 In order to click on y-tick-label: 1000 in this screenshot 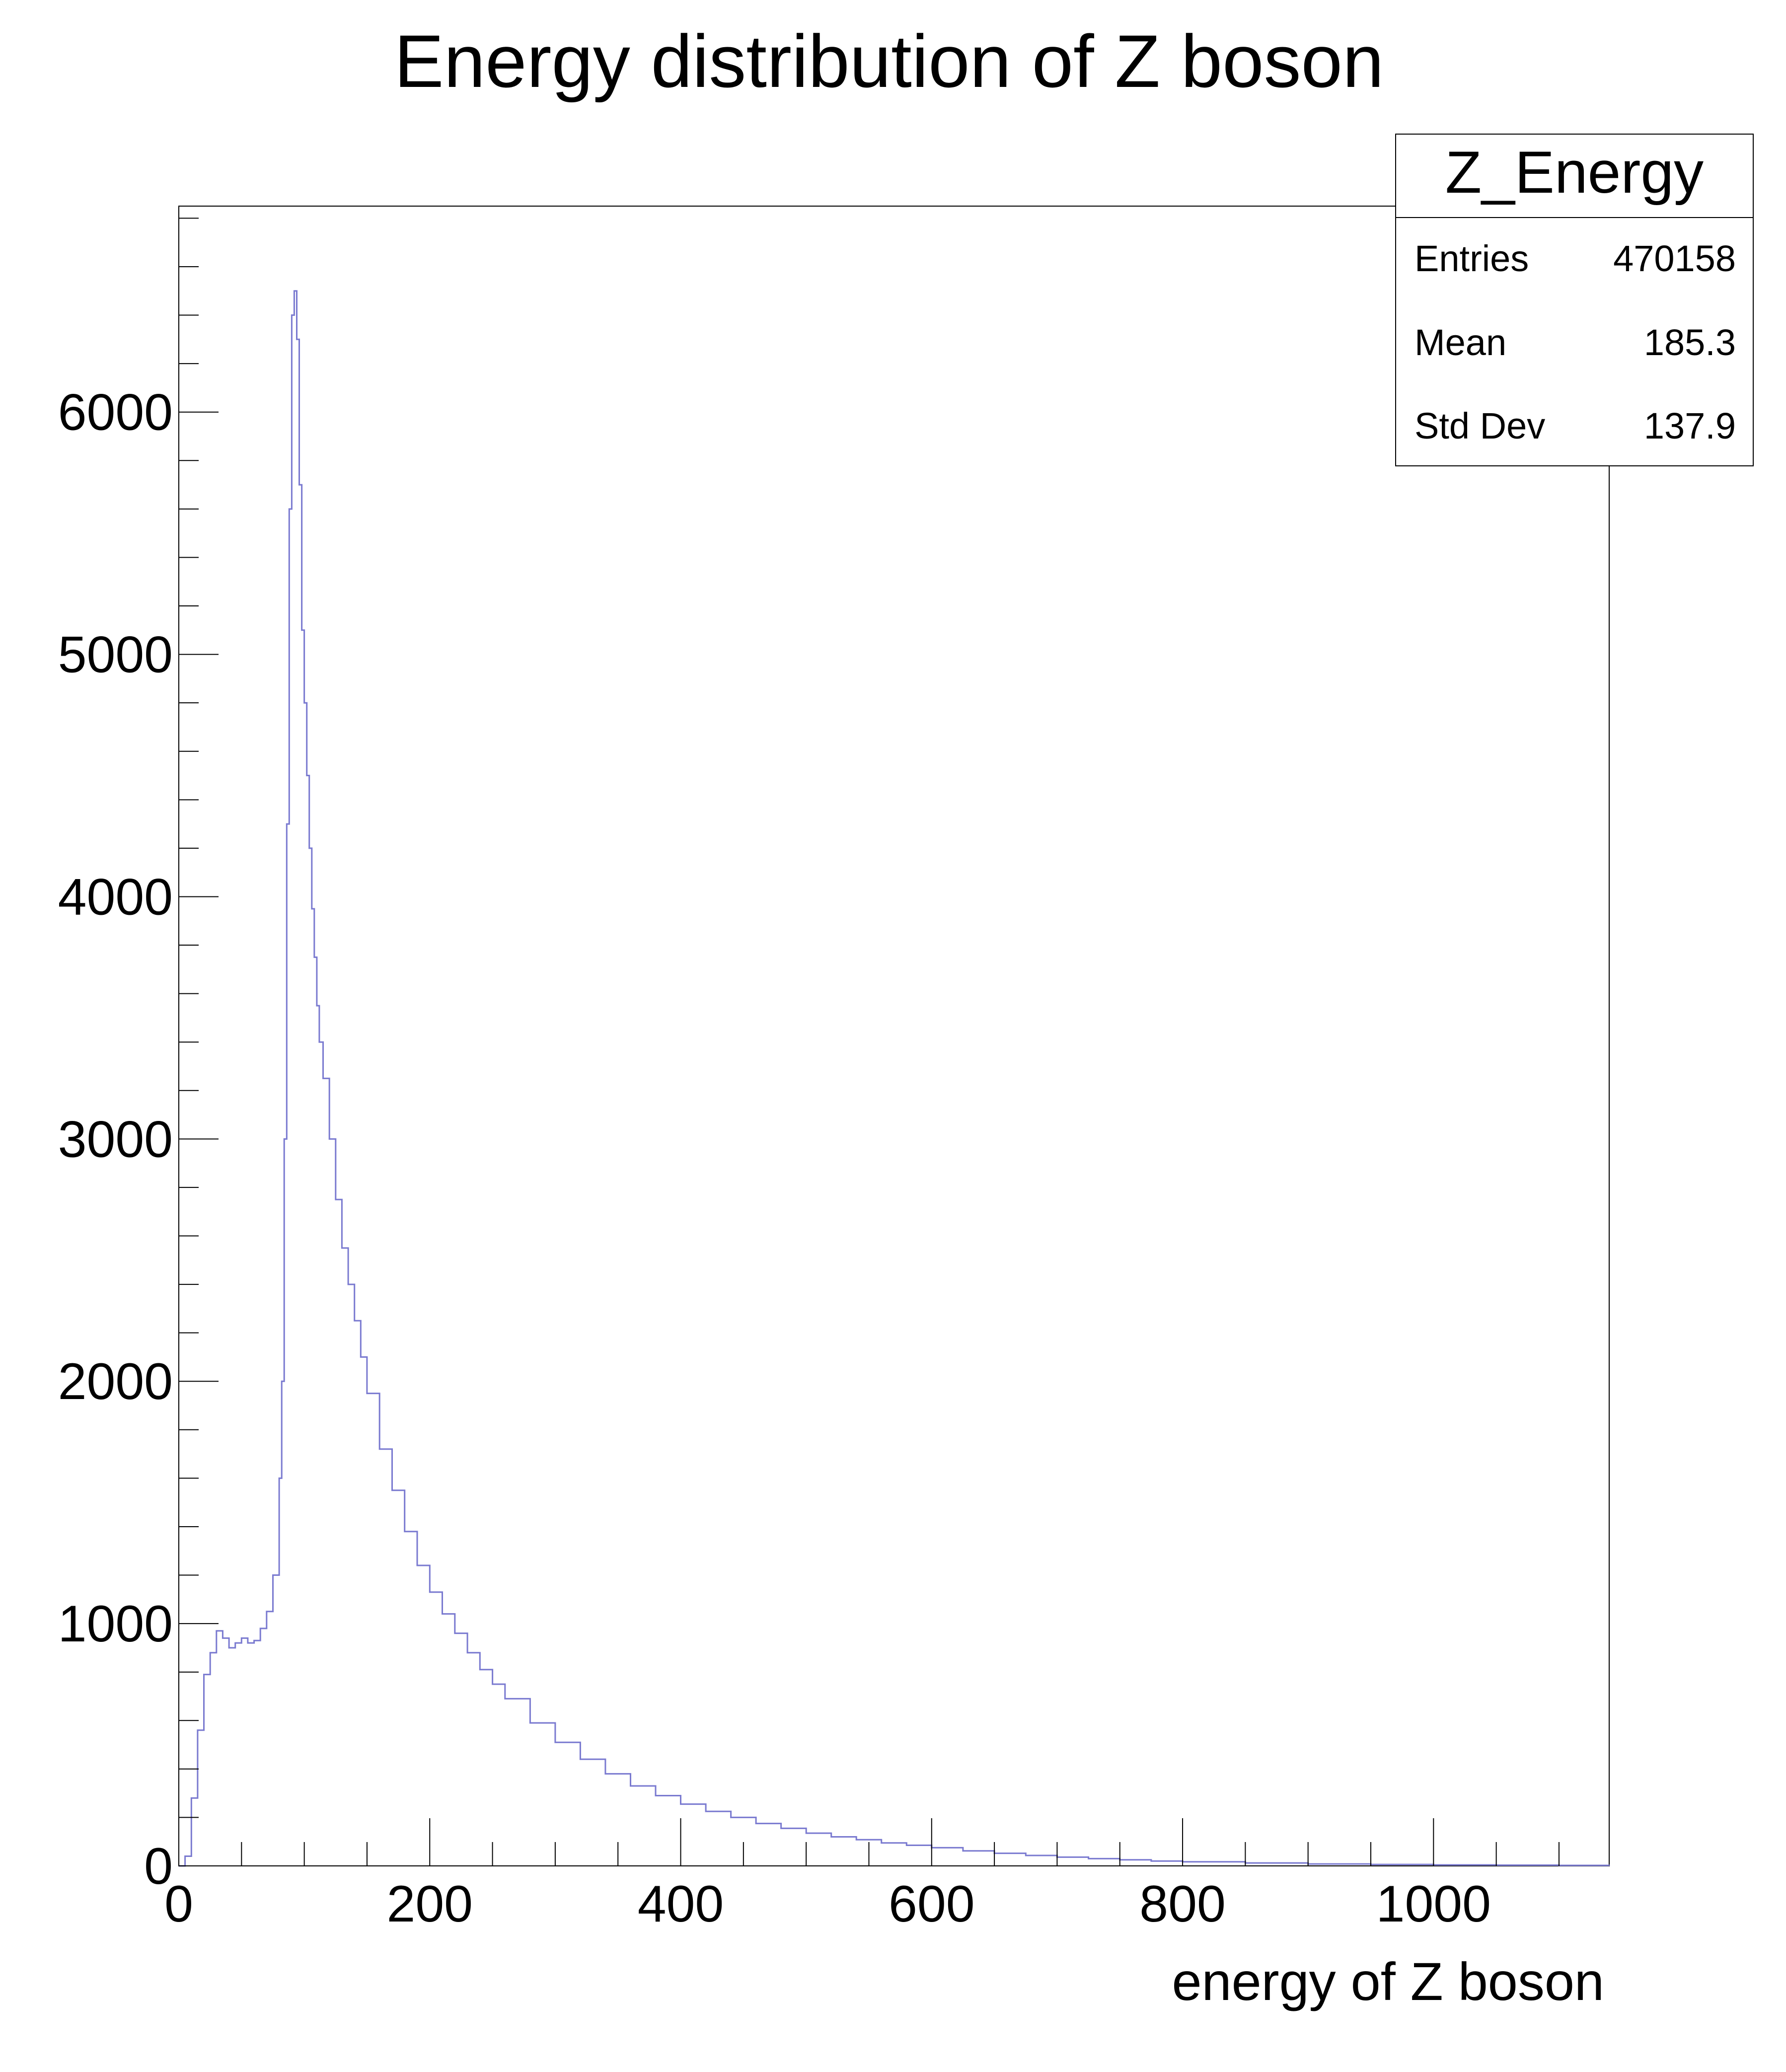, I will do `click(116, 1624)`.